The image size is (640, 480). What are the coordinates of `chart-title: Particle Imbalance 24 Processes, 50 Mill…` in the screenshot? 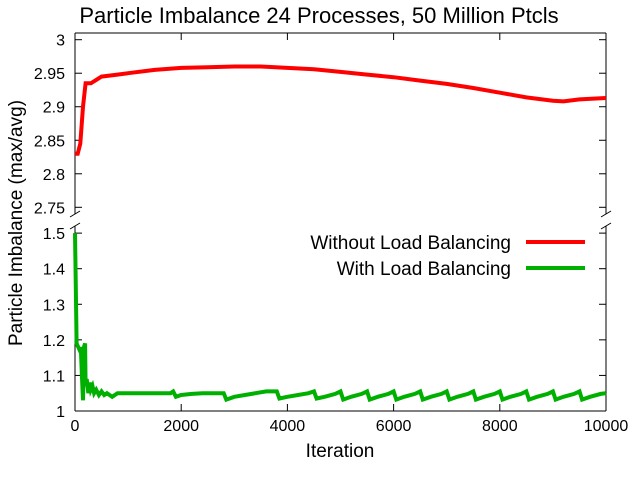 It's located at (318, 15).